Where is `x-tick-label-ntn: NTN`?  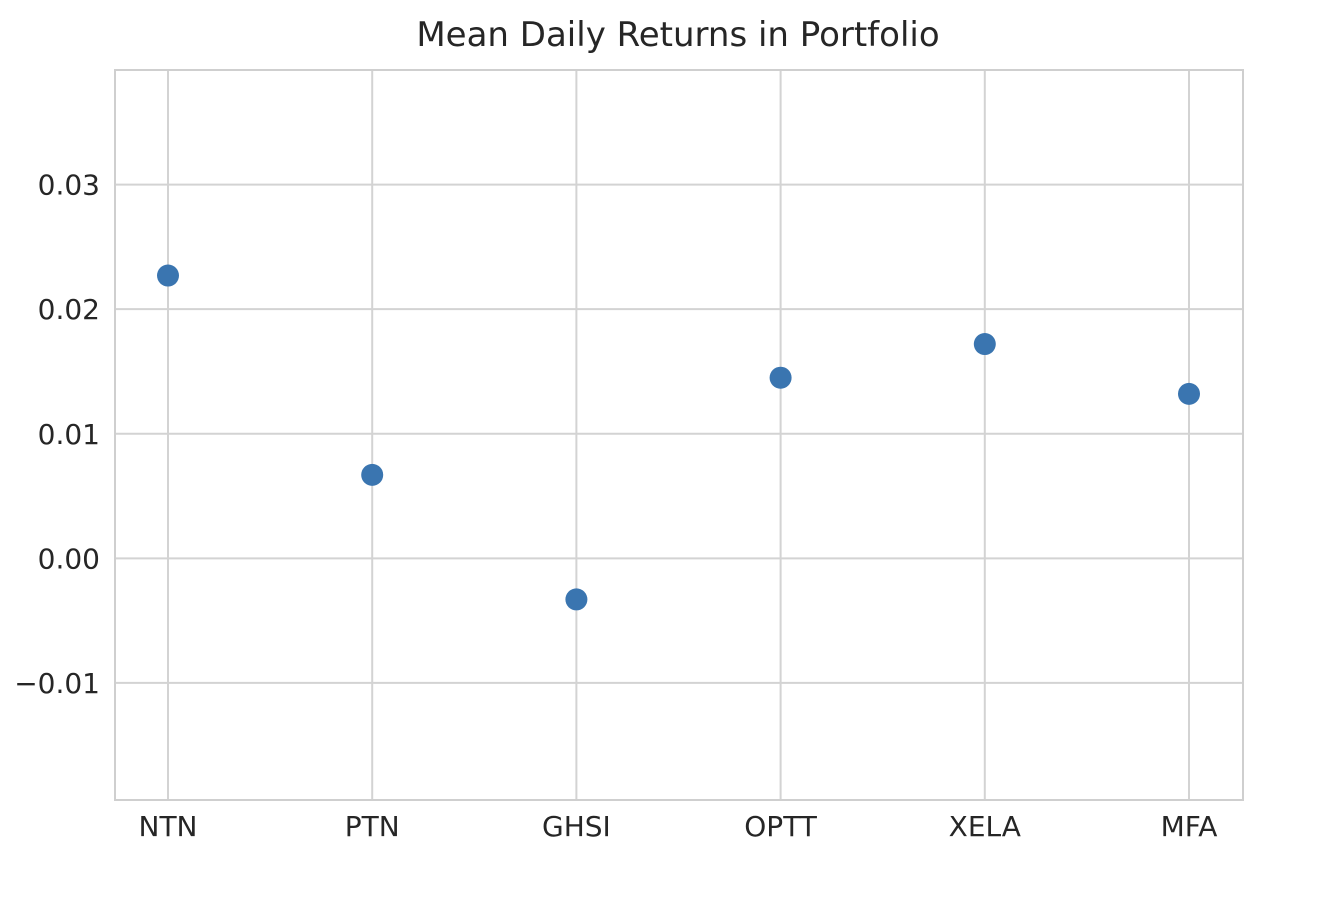 x-tick-label-ntn: NTN is located at coordinates (168, 826).